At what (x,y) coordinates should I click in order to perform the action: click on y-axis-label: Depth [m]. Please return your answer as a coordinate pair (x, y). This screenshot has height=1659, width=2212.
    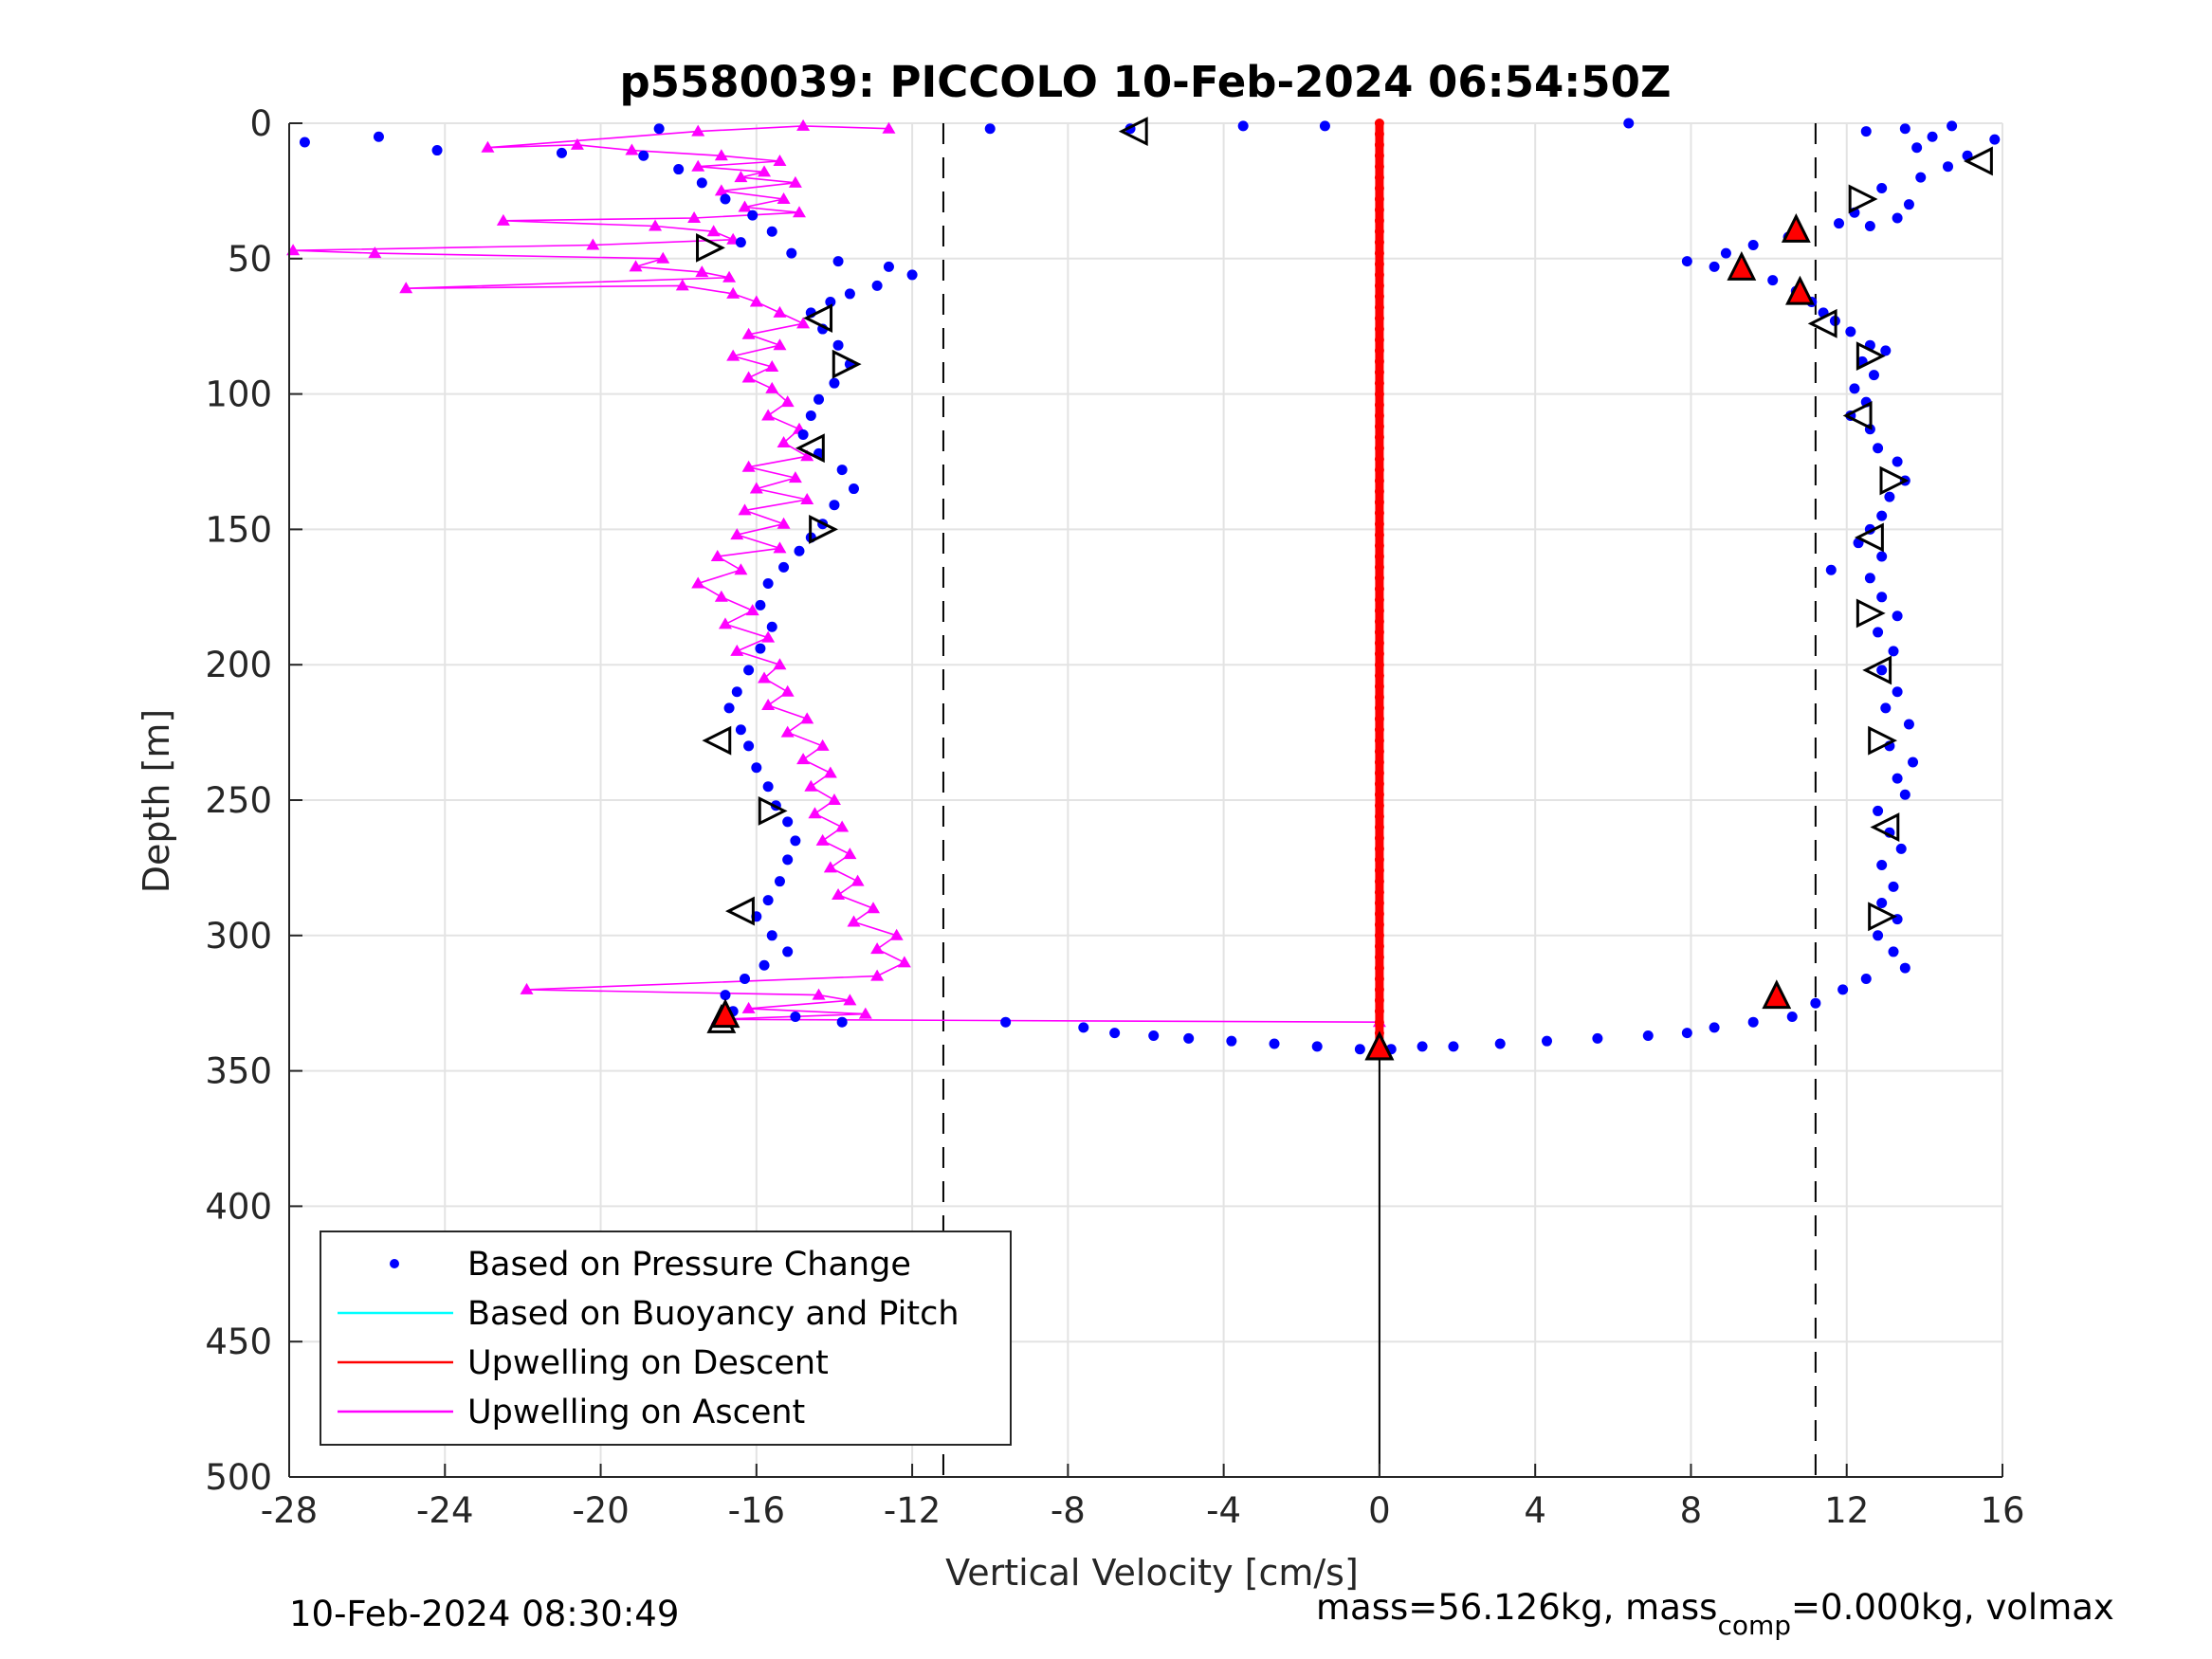
    Looking at the image, I should click on (156, 801).